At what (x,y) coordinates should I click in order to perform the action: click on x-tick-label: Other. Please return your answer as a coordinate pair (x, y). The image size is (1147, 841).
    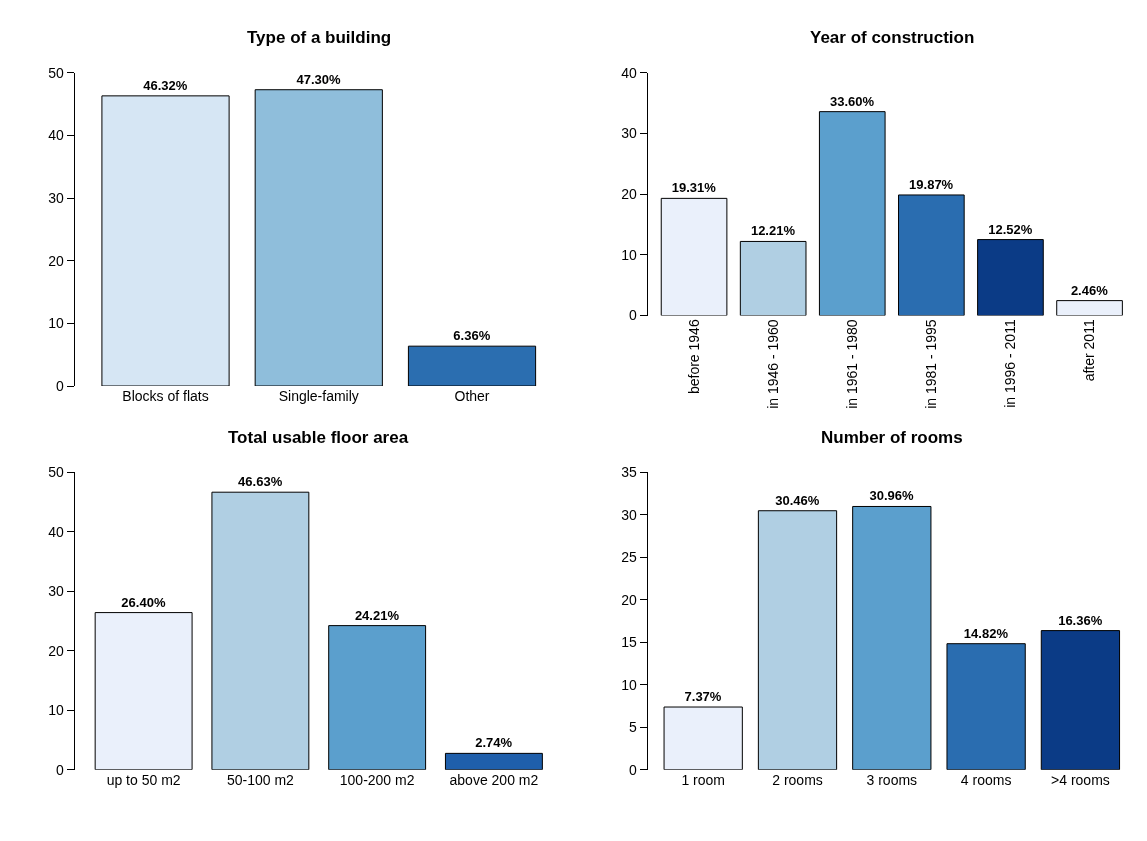
    Looking at the image, I should click on (472, 396).